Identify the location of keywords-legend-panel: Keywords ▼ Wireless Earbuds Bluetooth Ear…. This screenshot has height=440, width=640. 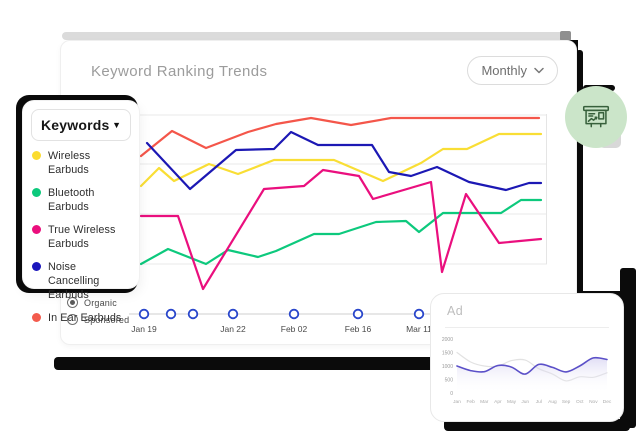
(81, 212).